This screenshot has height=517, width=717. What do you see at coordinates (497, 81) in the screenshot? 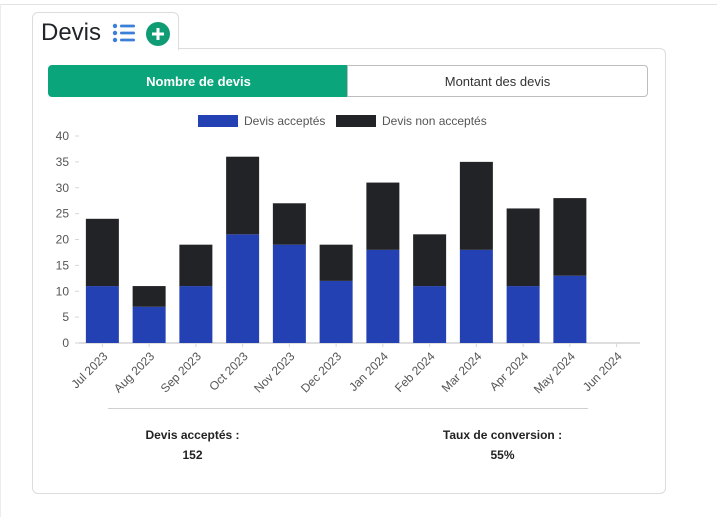
I see `tab-amount: Montant des devis` at bounding box center [497, 81].